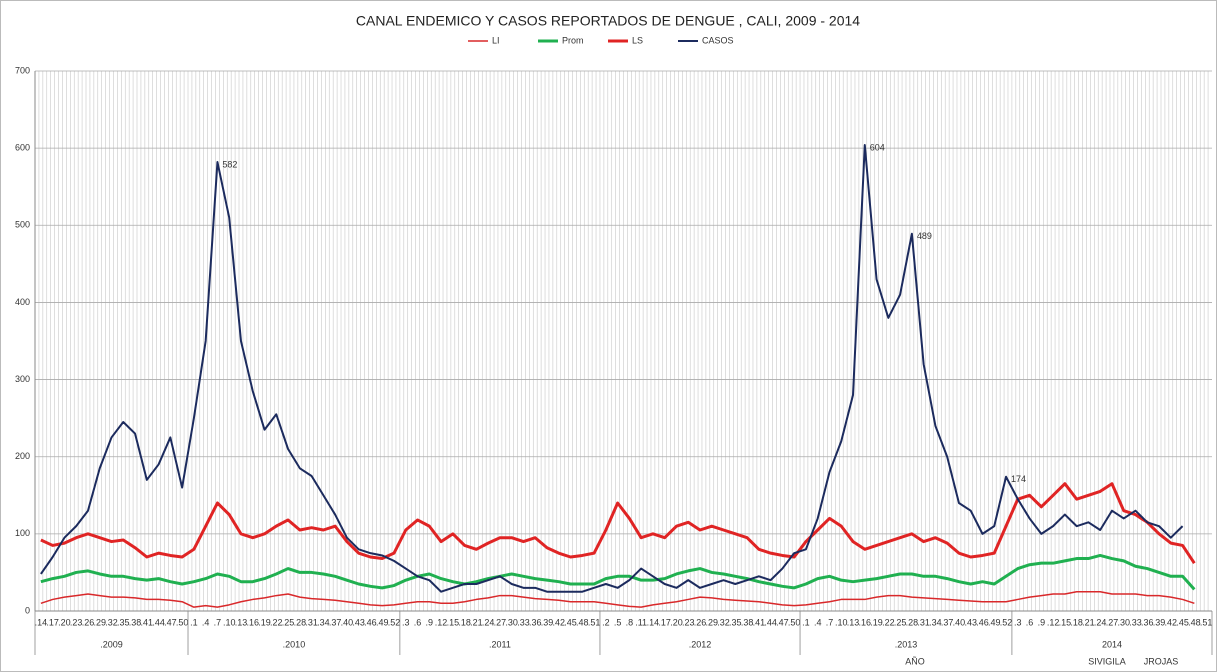 The width and height of the screenshot is (1217, 672). What do you see at coordinates (573, 40) in the screenshot?
I see `legend-label: Prom` at bounding box center [573, 40].